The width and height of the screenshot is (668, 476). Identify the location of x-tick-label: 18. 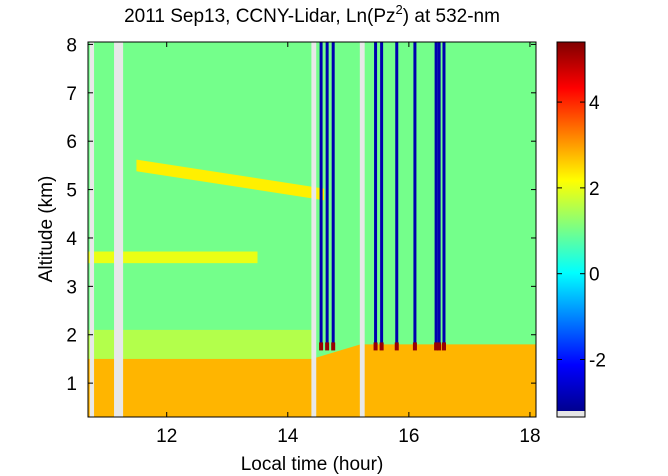
(529, 436).